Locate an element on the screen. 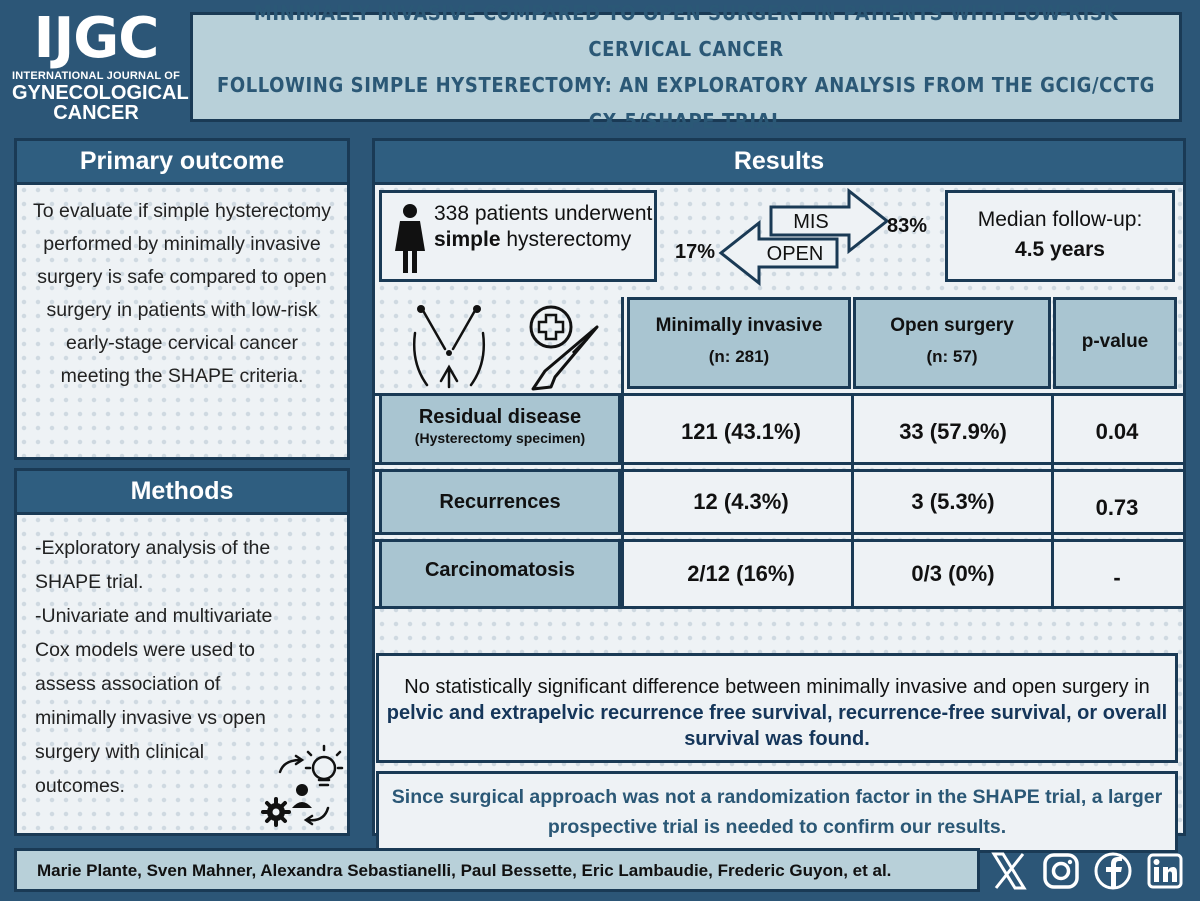 This screenshot has width=1200, height=901. col1-label: Minimally invasive is located at coordinates (739, 325).